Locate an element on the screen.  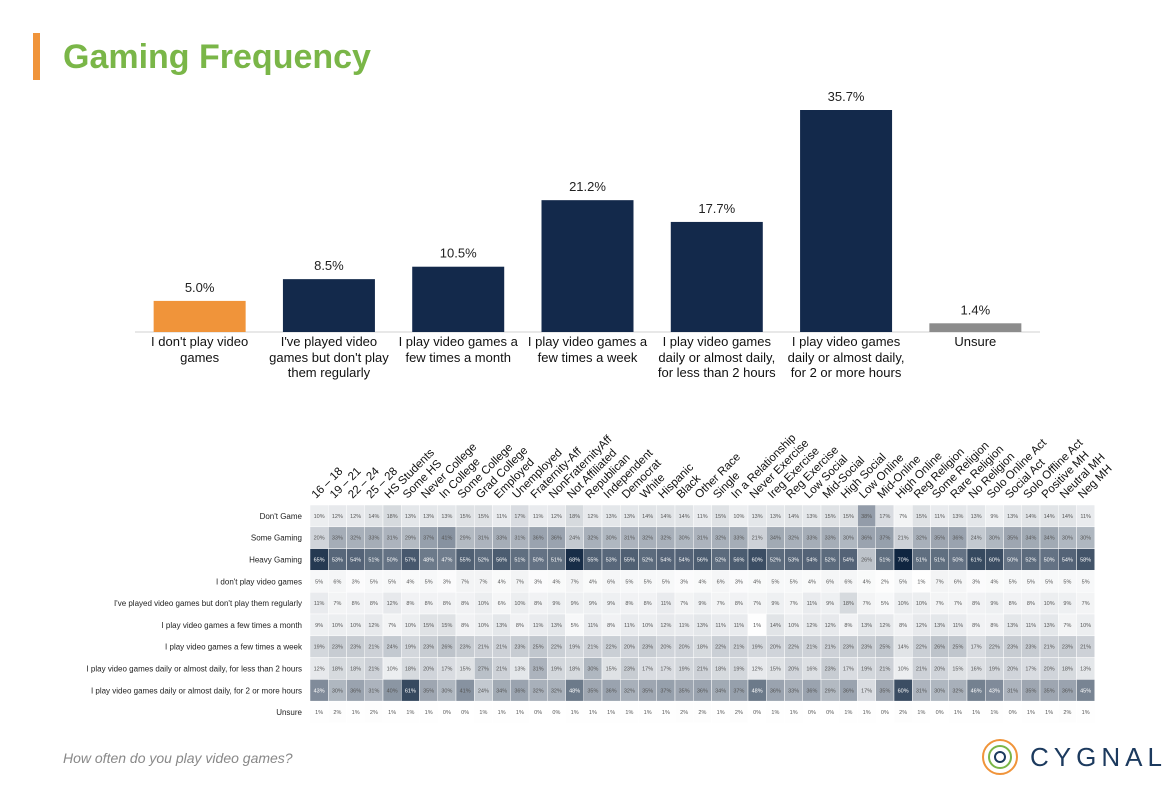
cell-label: 33% is located at coordinates (373, 539).